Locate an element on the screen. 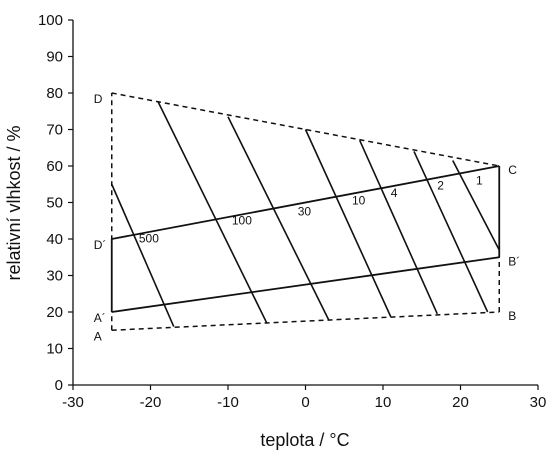 Image resolution: width=549 pixels, height=454 pixels. y-tick-label: 10 is located at coordinates (54, 349).